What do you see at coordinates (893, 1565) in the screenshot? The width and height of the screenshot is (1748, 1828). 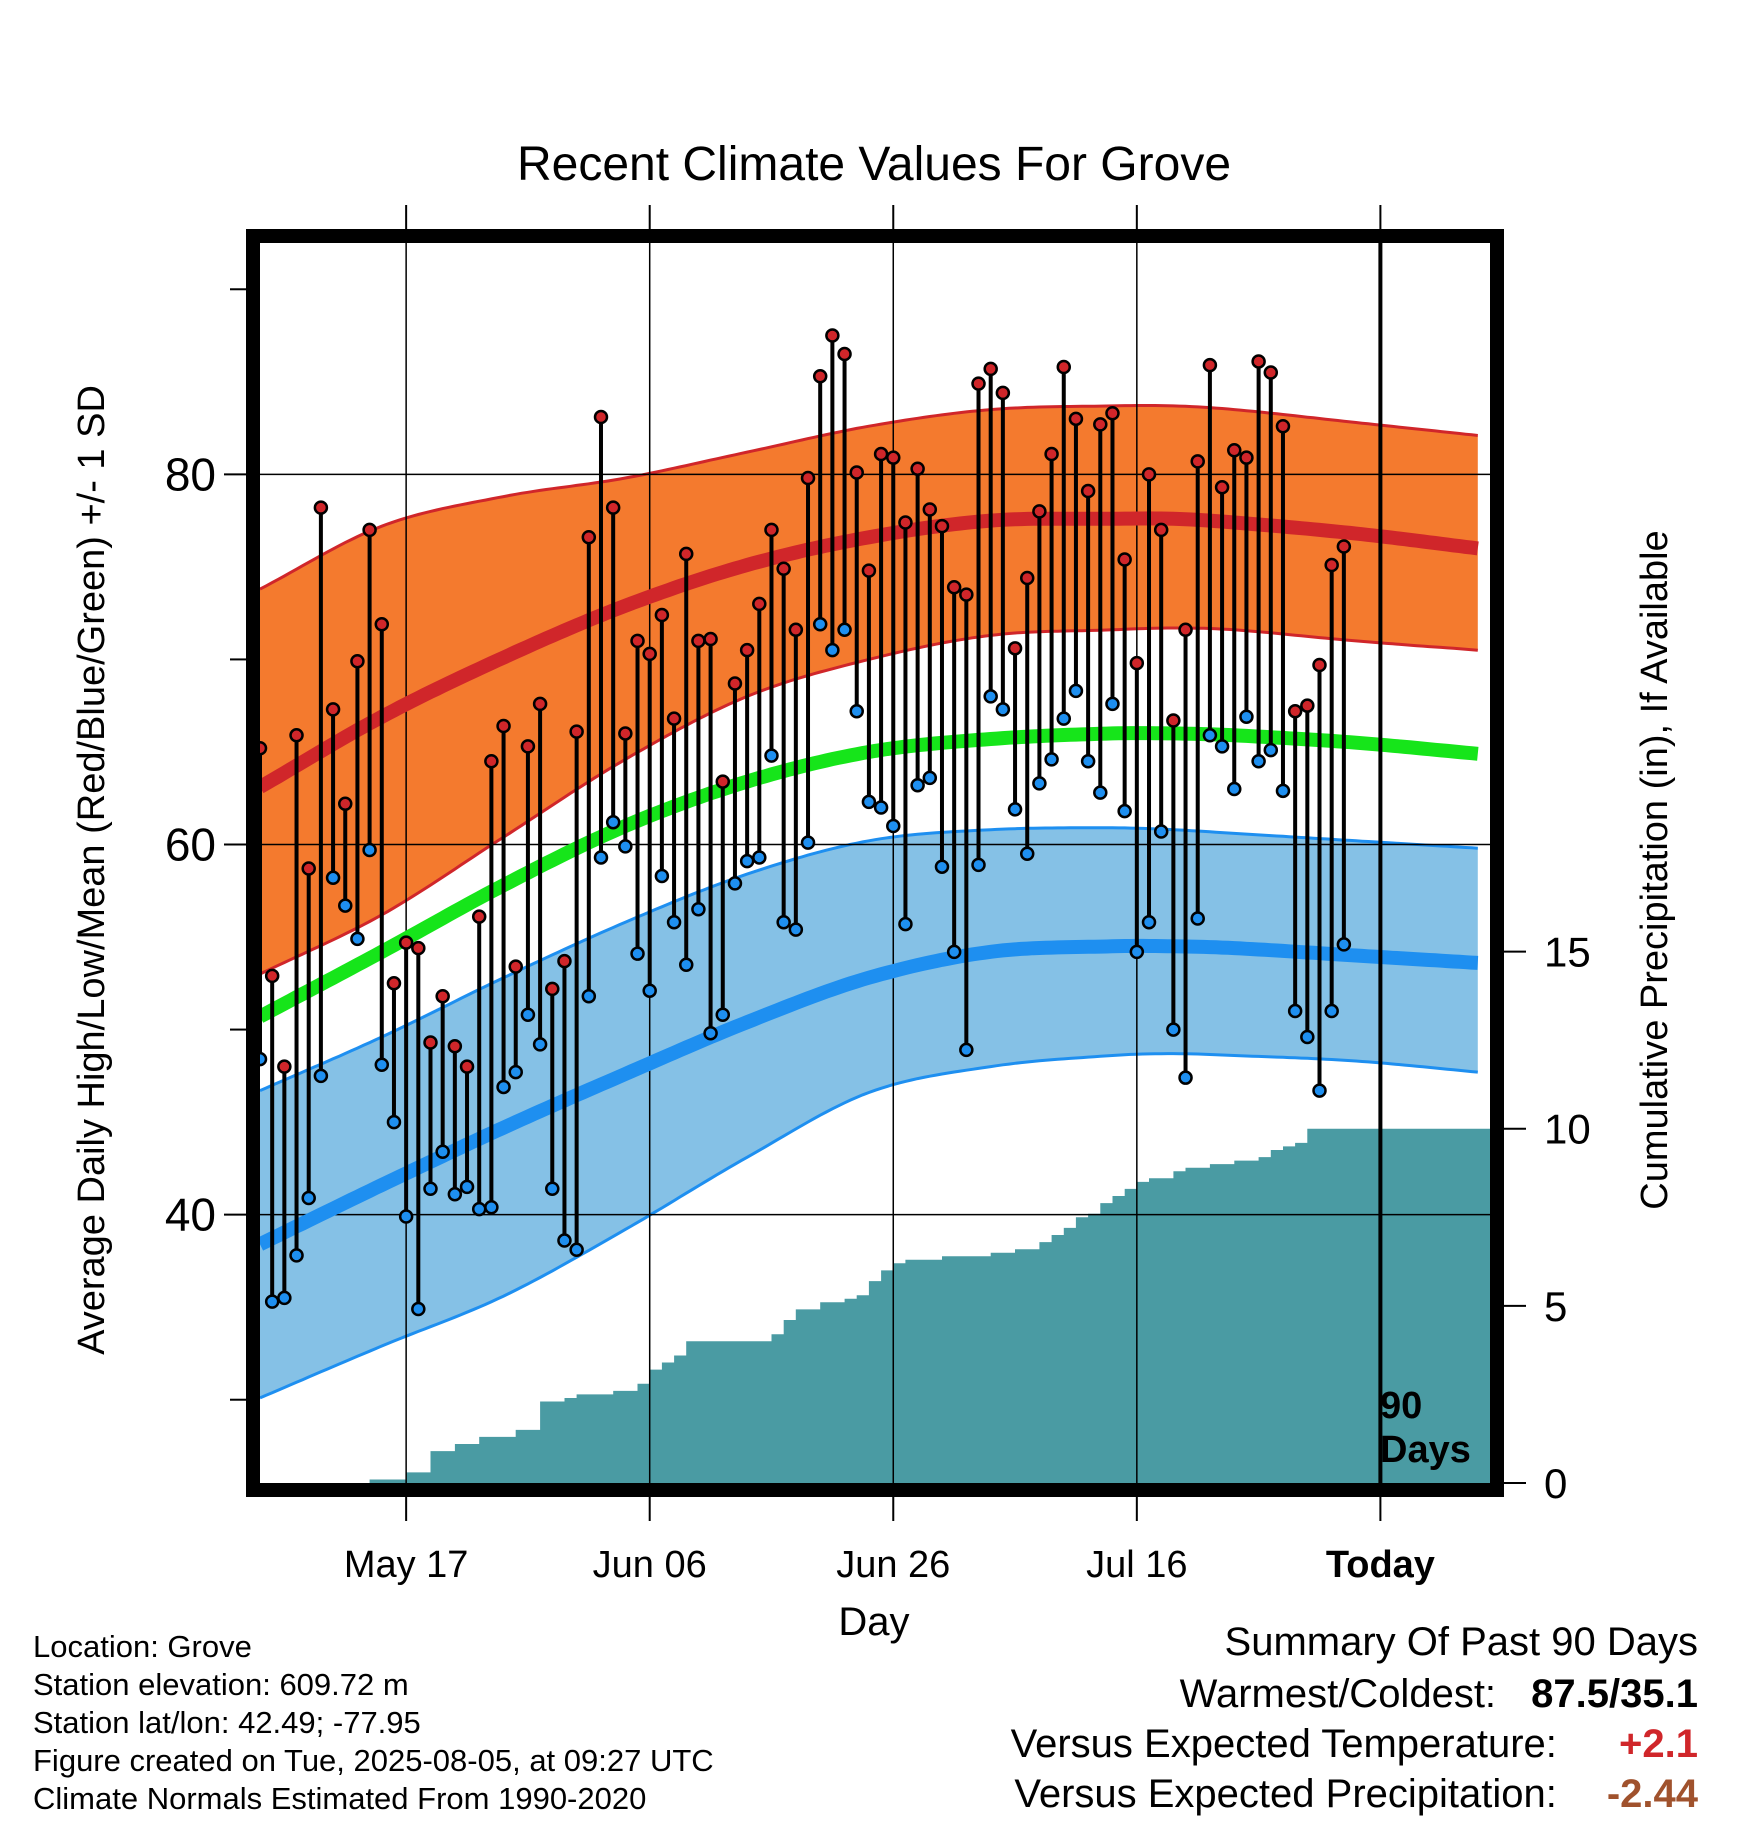 I see `x-tick-label: Jun 26` at bounding box center [893, 1565].